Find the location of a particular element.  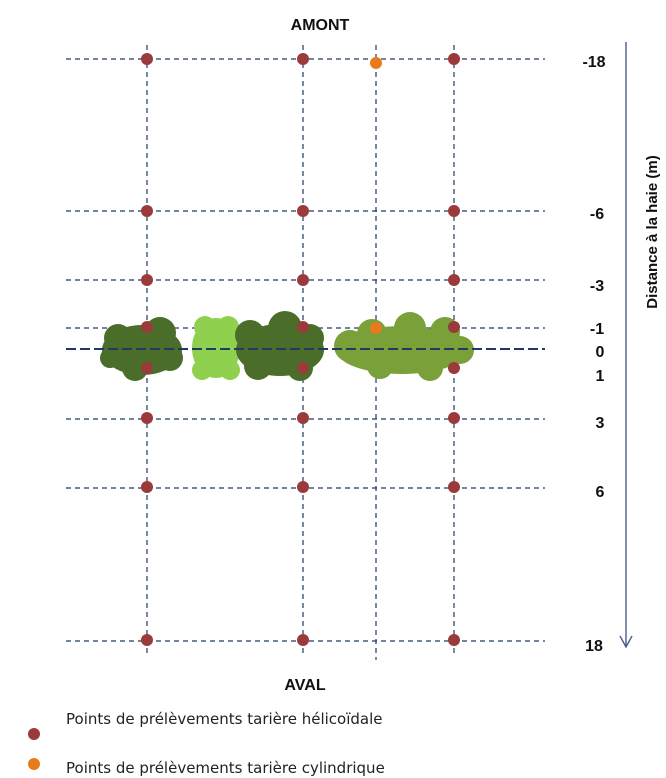

distance-label: -6 is located at coordinates (597, 214).